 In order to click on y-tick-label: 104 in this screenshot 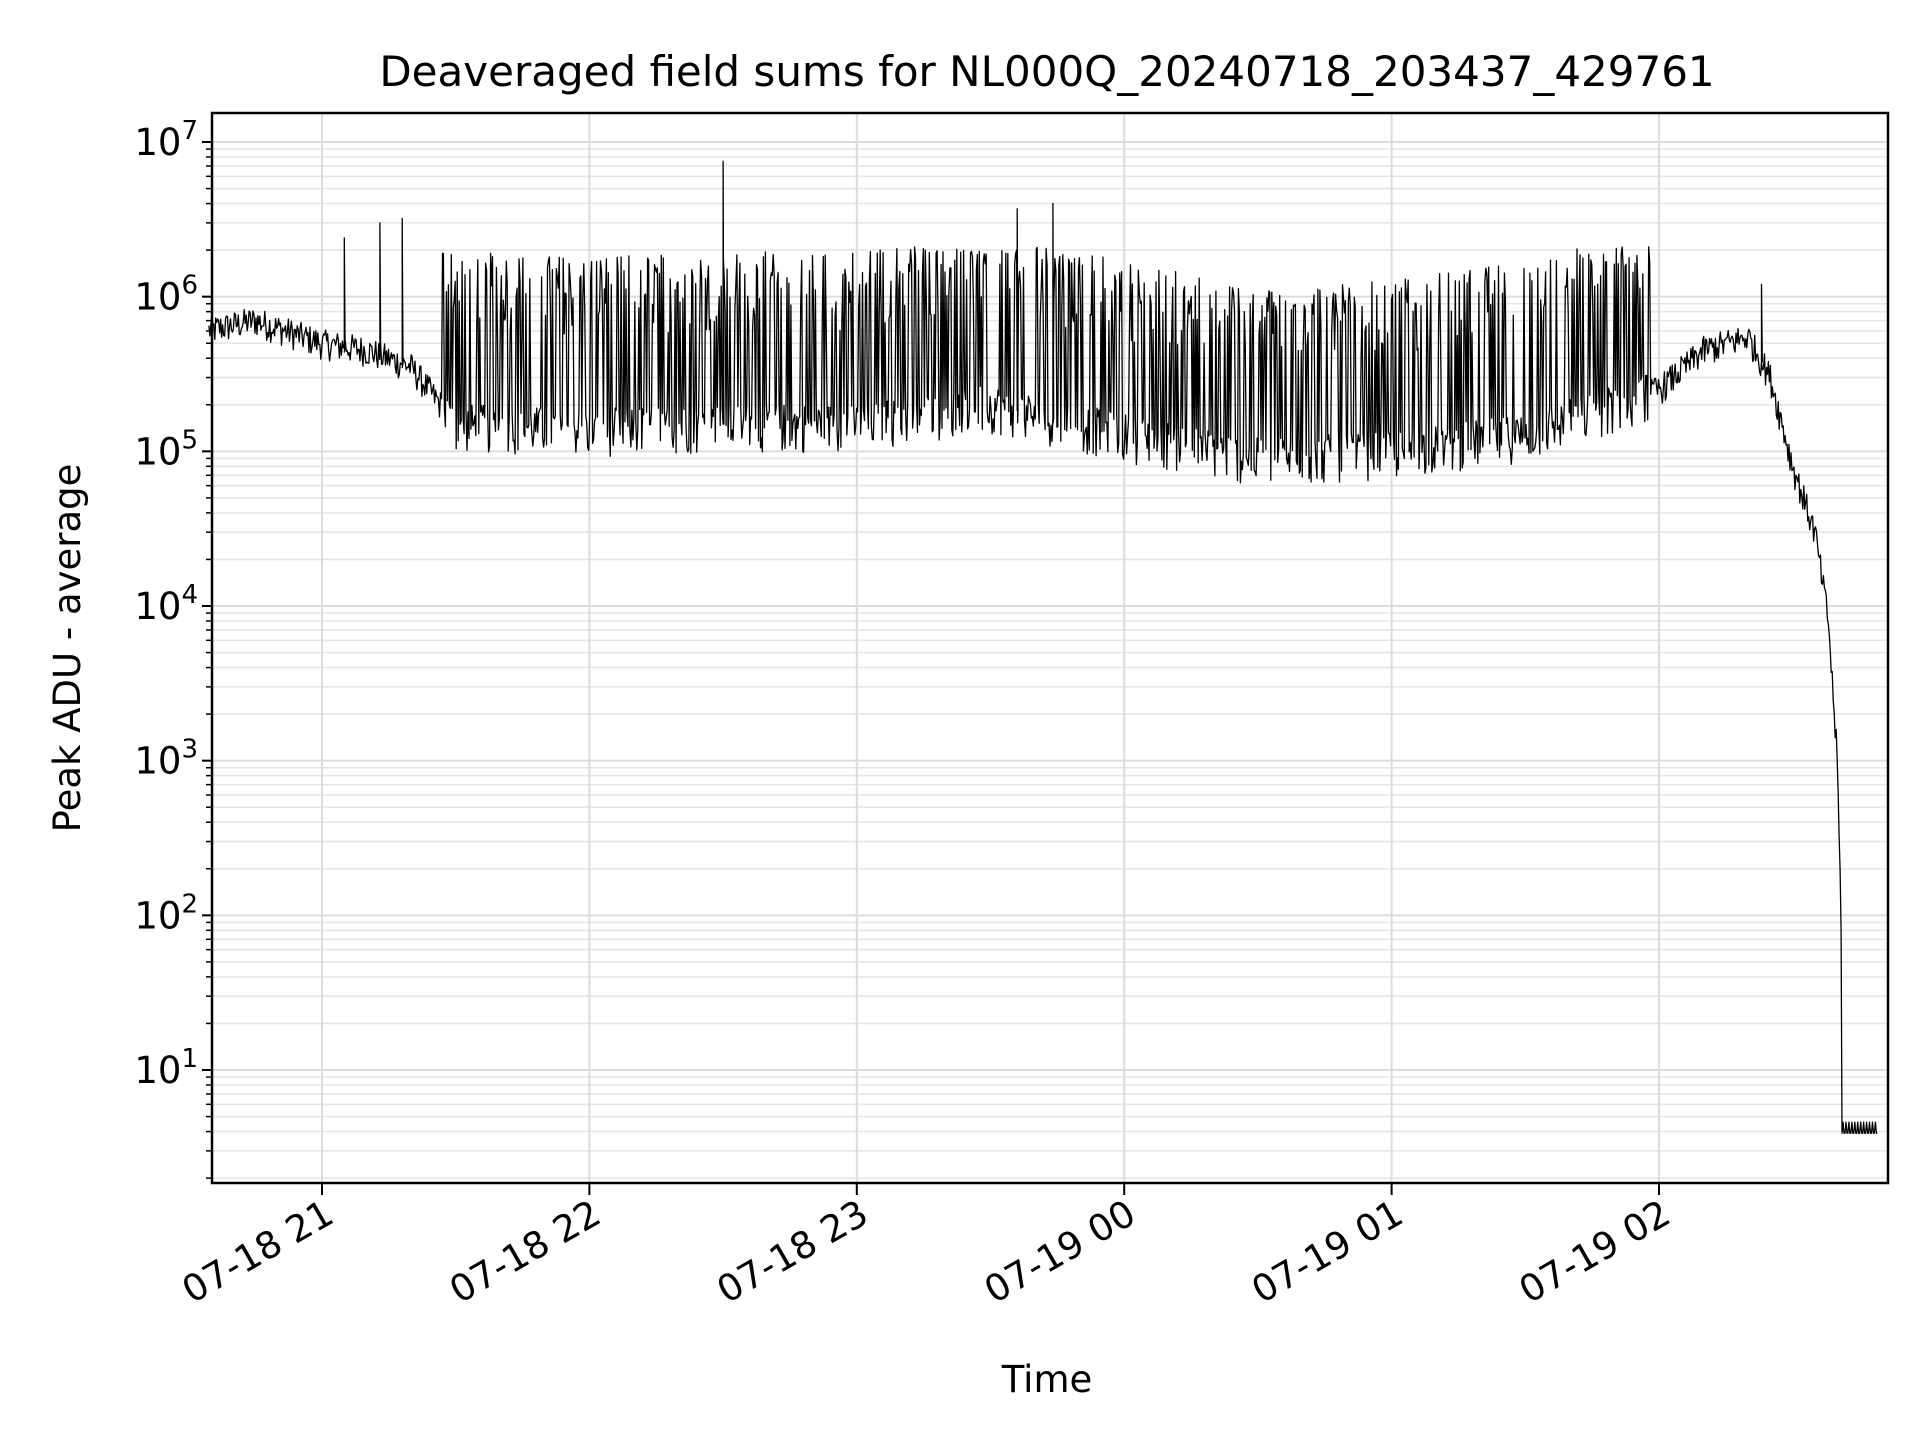, I will do `click(166, 604)`.